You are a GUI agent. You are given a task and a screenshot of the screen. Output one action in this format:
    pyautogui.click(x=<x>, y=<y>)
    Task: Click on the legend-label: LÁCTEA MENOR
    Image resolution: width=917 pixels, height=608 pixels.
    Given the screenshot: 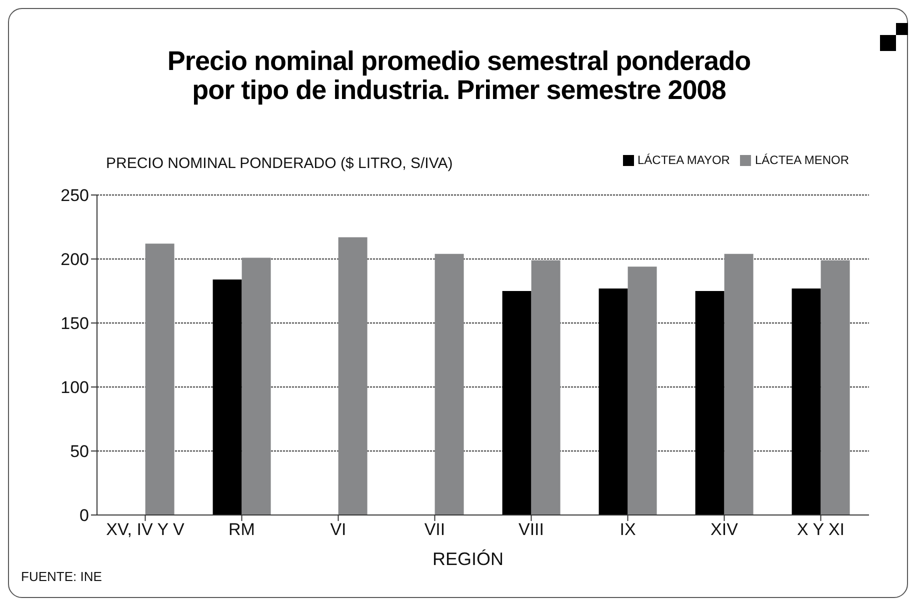 What is the action you would take?
    pyautogui.click(x=801, y=160)
    